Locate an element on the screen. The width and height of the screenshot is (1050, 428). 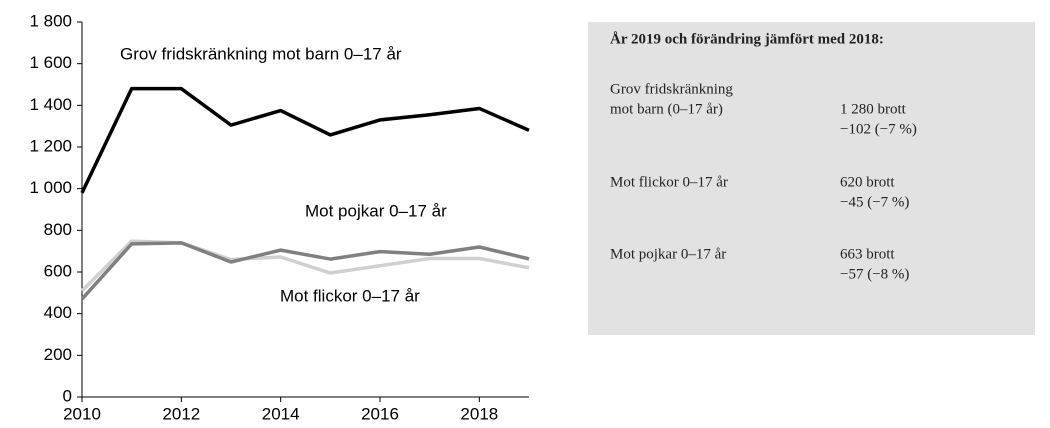
y-tick-label: 200 is located at coordinates (58, 354).